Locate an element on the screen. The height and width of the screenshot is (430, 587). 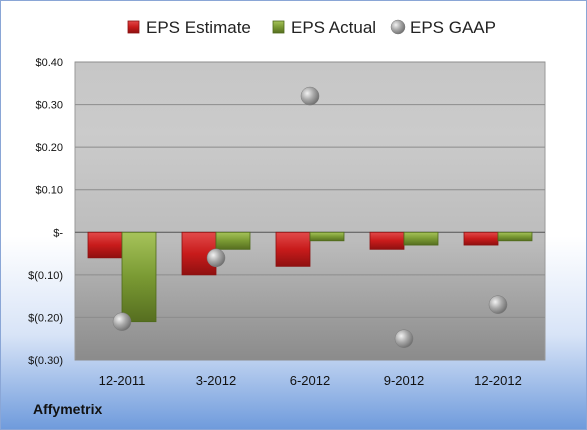
y-tick-label: $(0.10) is located at coordinates (45, 276).